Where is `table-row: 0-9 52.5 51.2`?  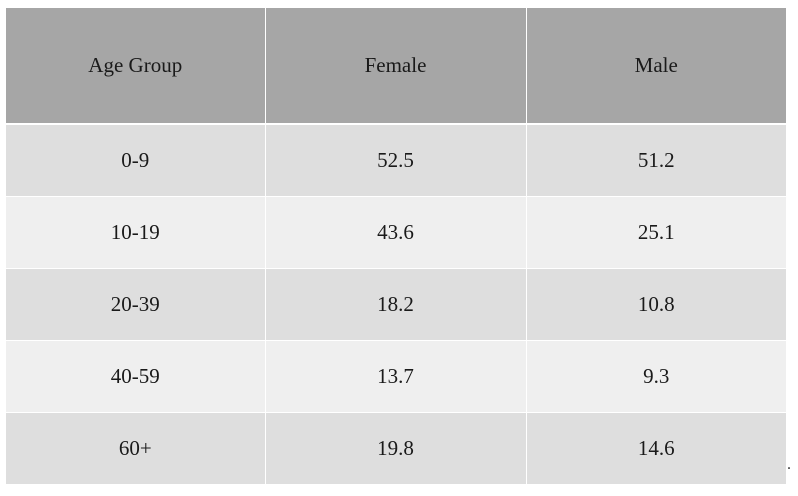 table-row: 0-9 52.5 51.2 is located at coordinates (396, 160).